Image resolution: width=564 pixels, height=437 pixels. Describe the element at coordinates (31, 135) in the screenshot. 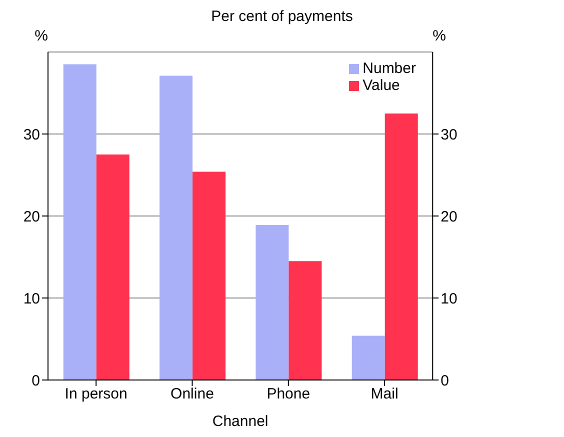

I see `y-tick-label: 30` at that location.